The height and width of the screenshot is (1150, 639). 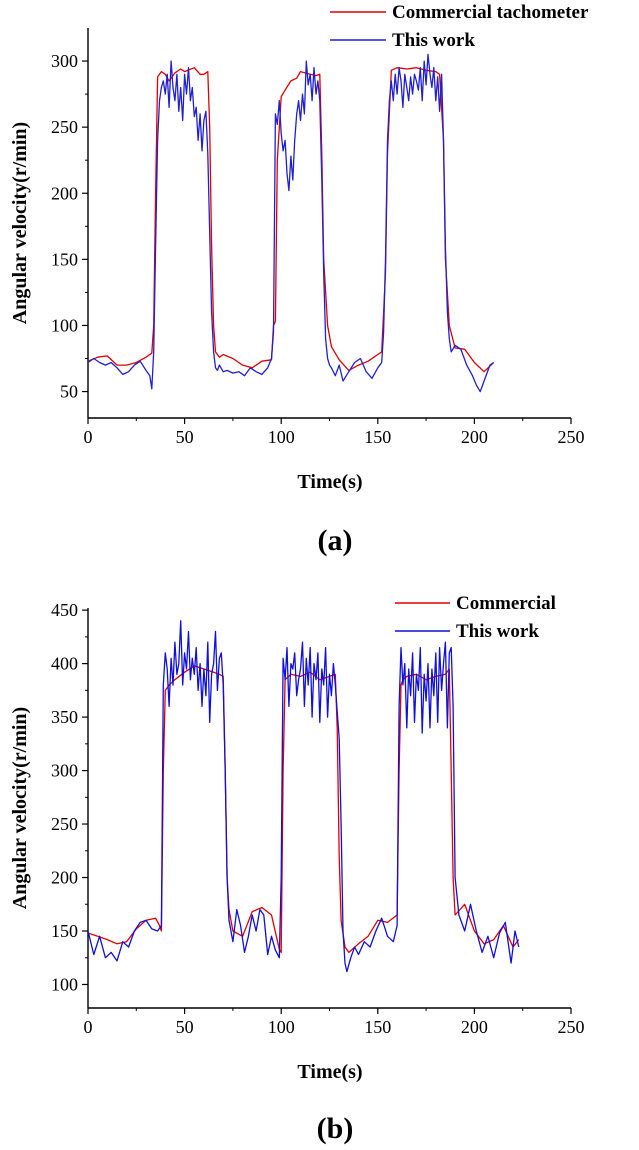 I want to click on panel-label-b: (b), so click(x=335, y=1128).